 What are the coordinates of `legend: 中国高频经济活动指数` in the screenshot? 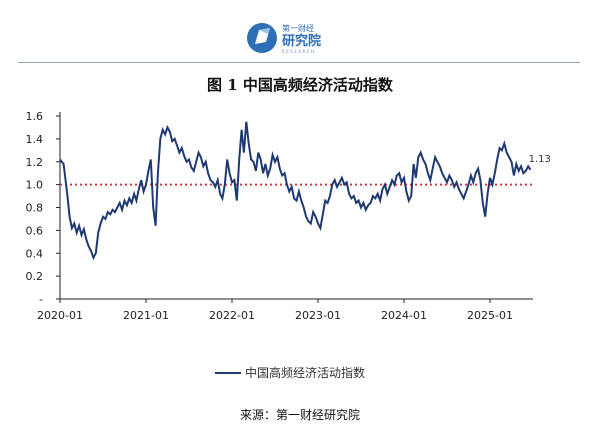 It's located at (290, 372).